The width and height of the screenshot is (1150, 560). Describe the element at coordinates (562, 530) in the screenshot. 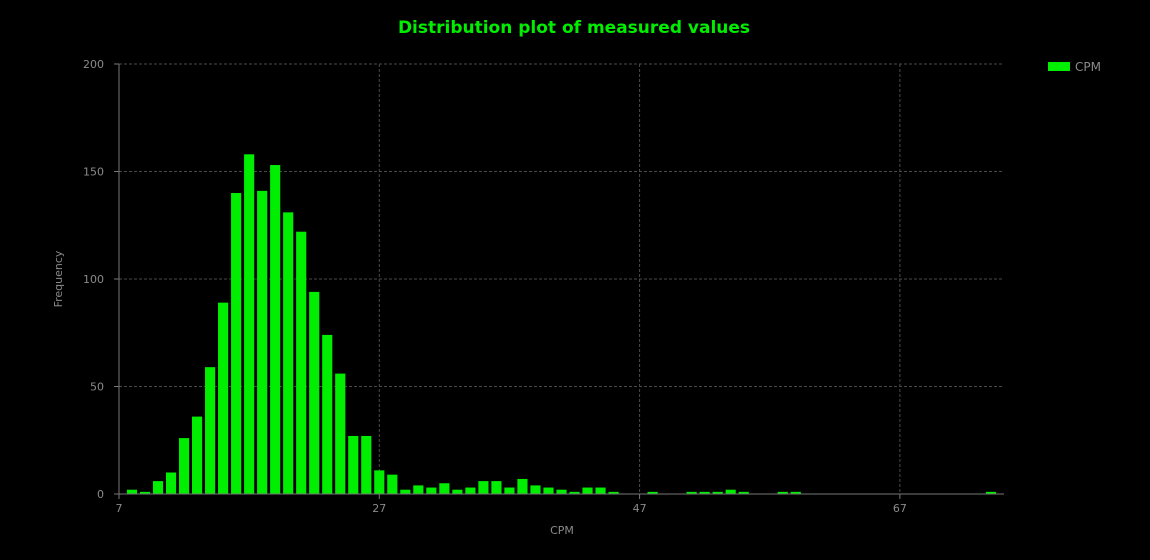

I see `x-axis-label: CPM` at that location.